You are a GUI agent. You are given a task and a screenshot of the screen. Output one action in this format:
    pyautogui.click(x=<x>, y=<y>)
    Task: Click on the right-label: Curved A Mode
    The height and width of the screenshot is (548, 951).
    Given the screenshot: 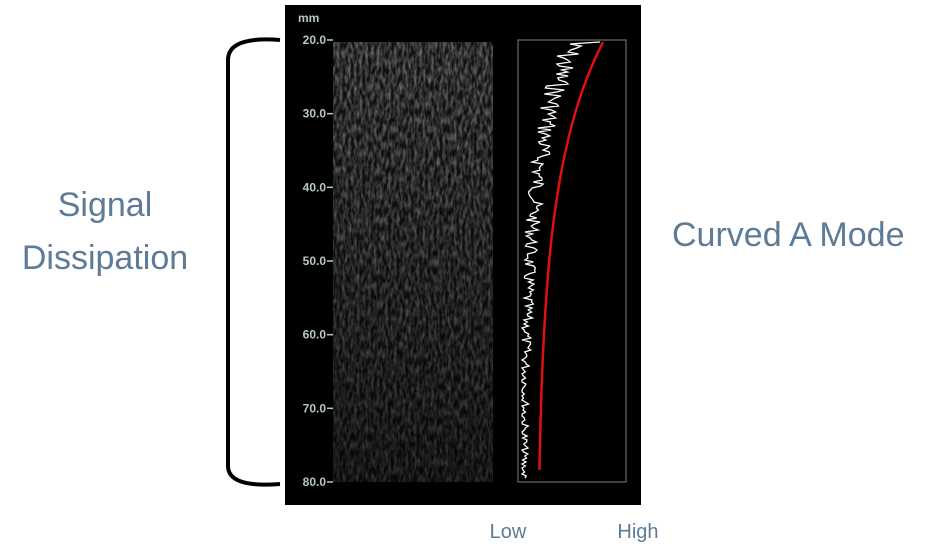 What is the action you would take?
    pyautogui.click(x=788, y=235)
    